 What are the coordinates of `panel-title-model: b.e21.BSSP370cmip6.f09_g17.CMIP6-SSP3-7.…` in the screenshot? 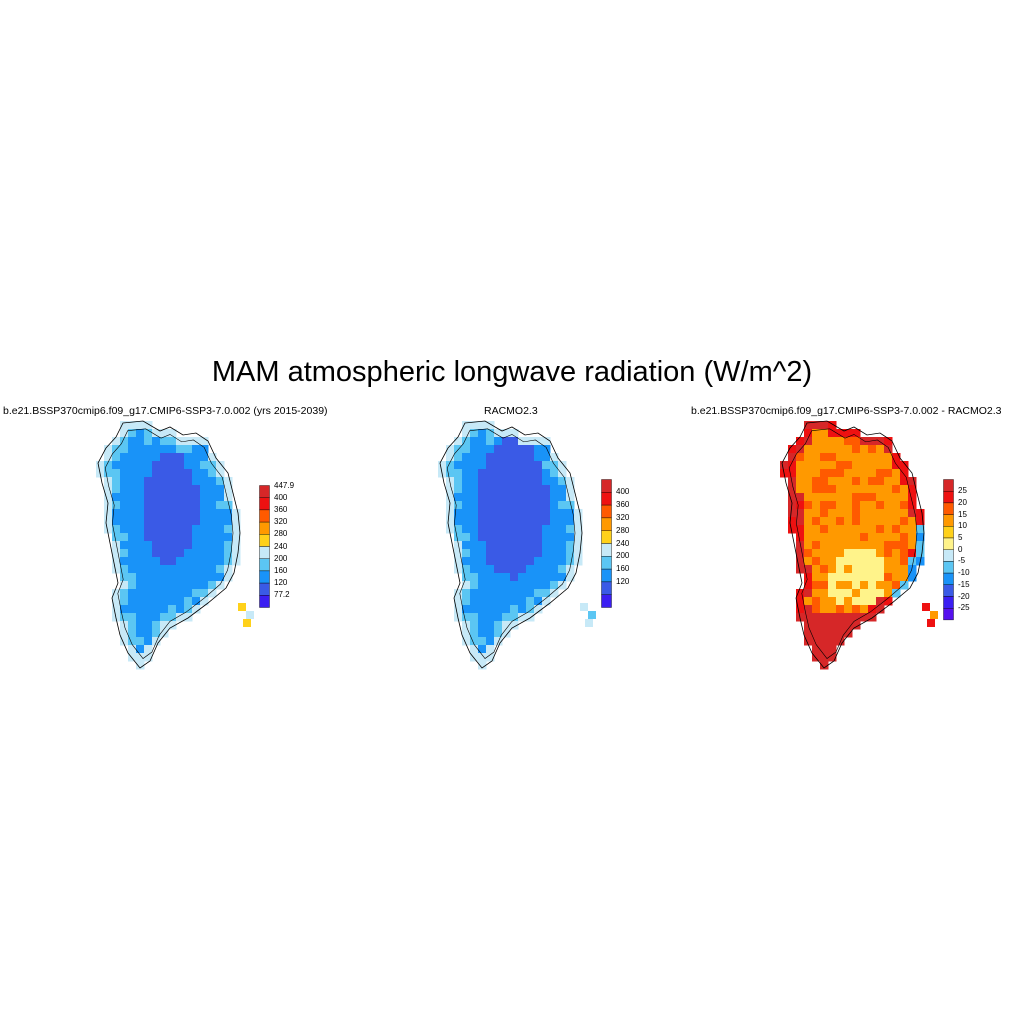 It's located at (165, 411).